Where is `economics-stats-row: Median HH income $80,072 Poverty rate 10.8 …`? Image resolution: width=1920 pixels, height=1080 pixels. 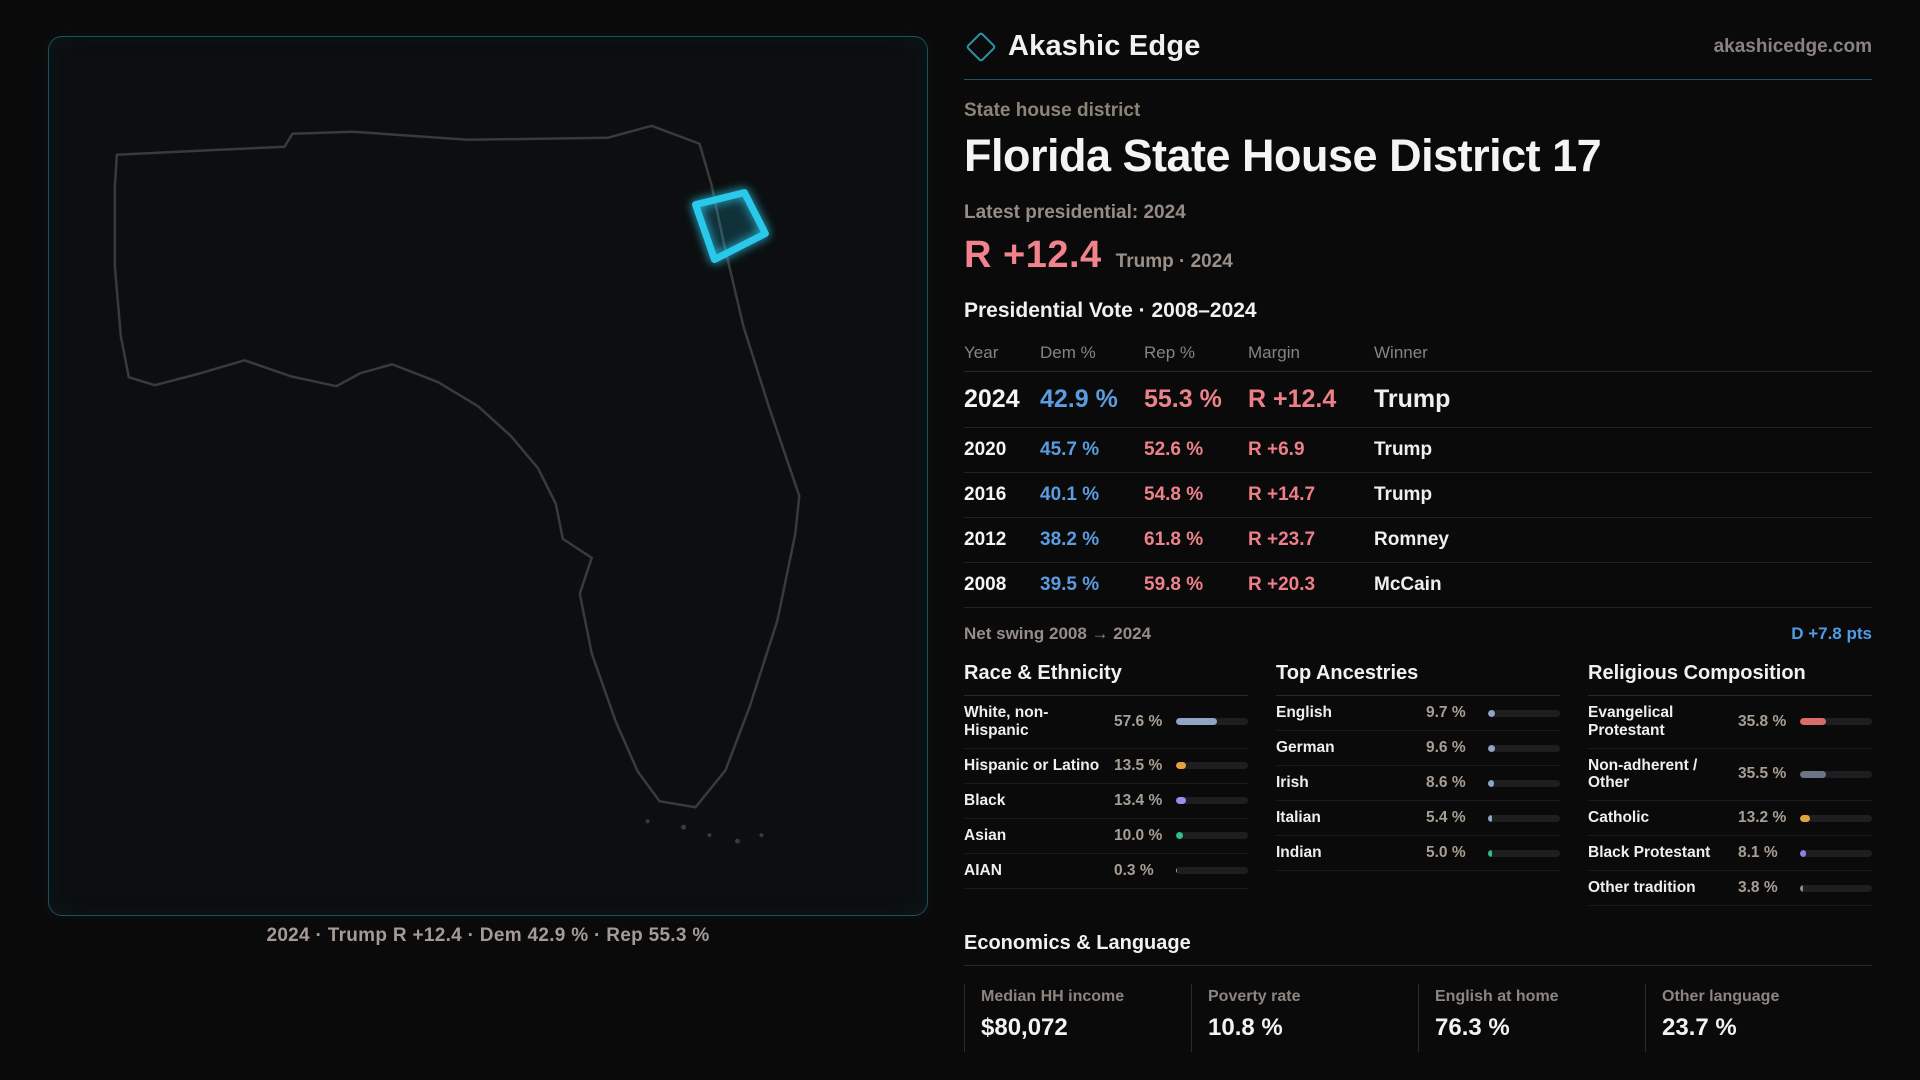 economics-stats-row: Median HH income $80,072 Poverty rate 10.8 … is located at coordinates (1418, 1018).